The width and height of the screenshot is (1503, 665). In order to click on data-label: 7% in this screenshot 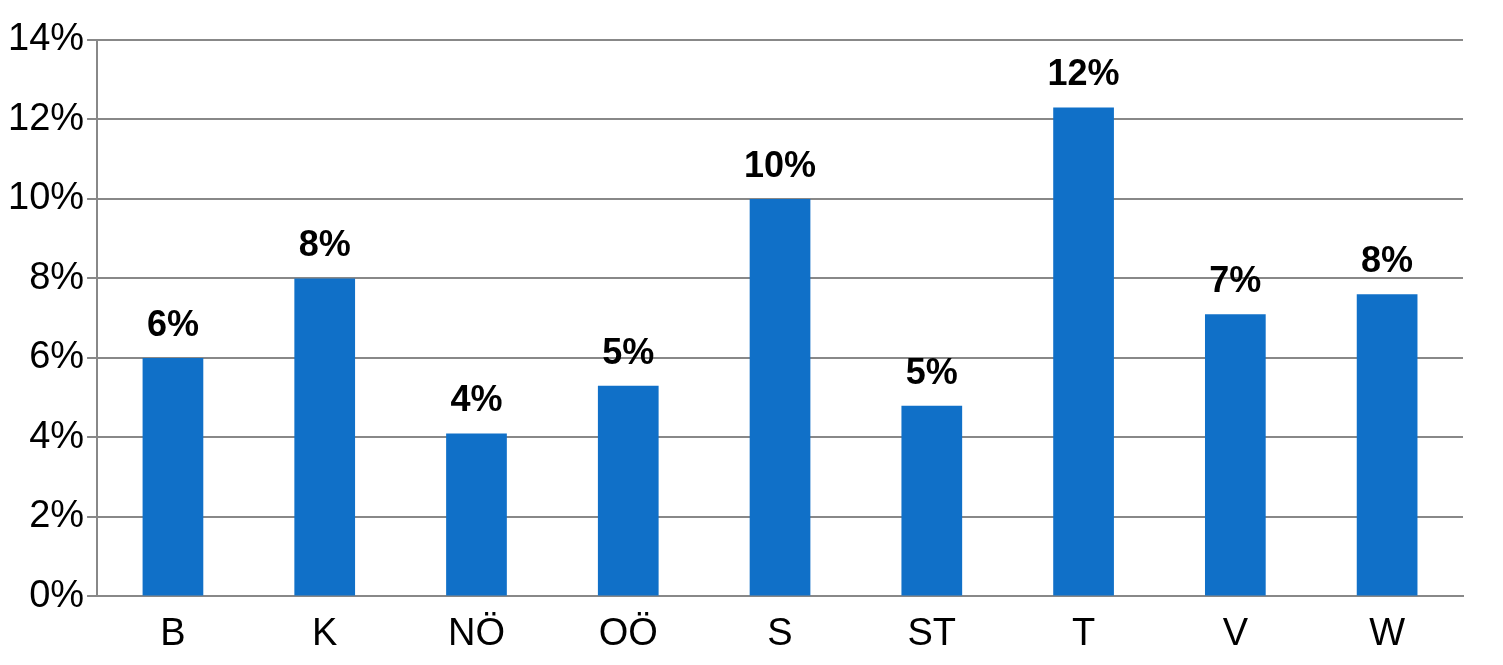, I will do `click(1235, 280)`.